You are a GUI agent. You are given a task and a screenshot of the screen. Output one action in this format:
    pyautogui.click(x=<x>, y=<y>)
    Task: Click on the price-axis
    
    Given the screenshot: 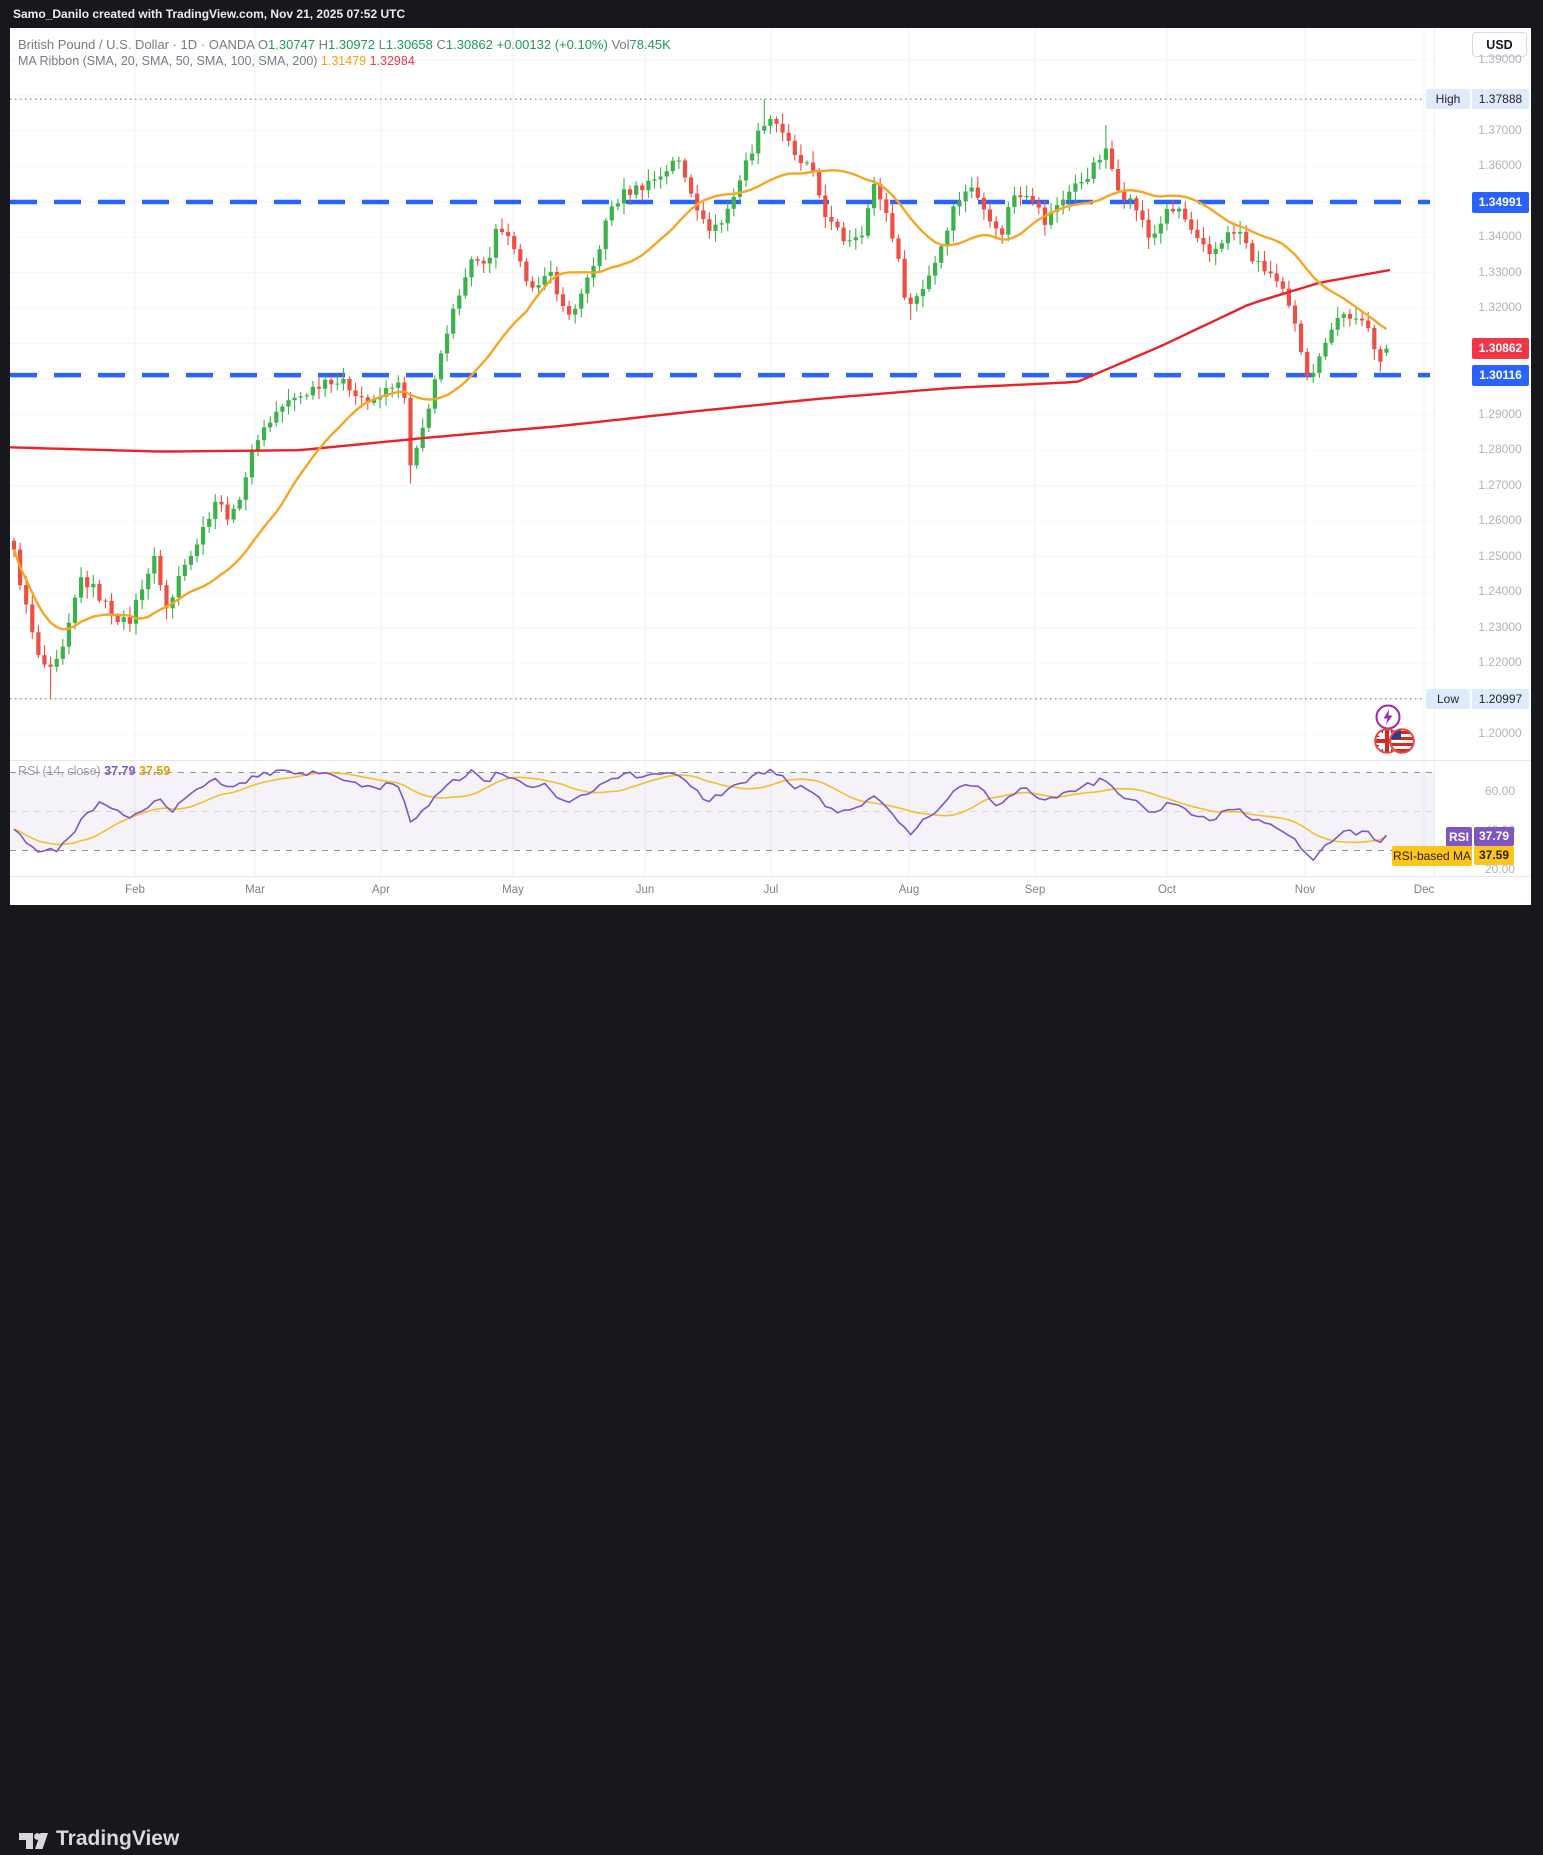 What is the action you would take?
    pyautogui.click(x=1482, y=452)
    